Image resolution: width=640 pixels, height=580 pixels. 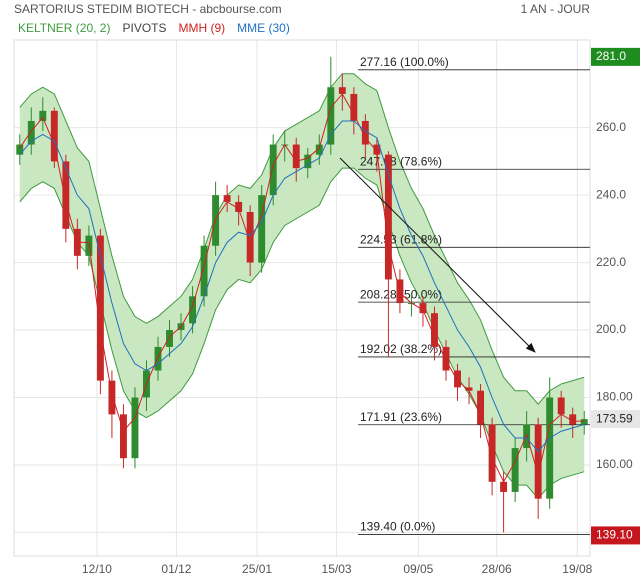 What do you see at coordinates (611, 127) in the screenshot?
I see `y-tick-label: 260.0` at bounding box center [611, 127].